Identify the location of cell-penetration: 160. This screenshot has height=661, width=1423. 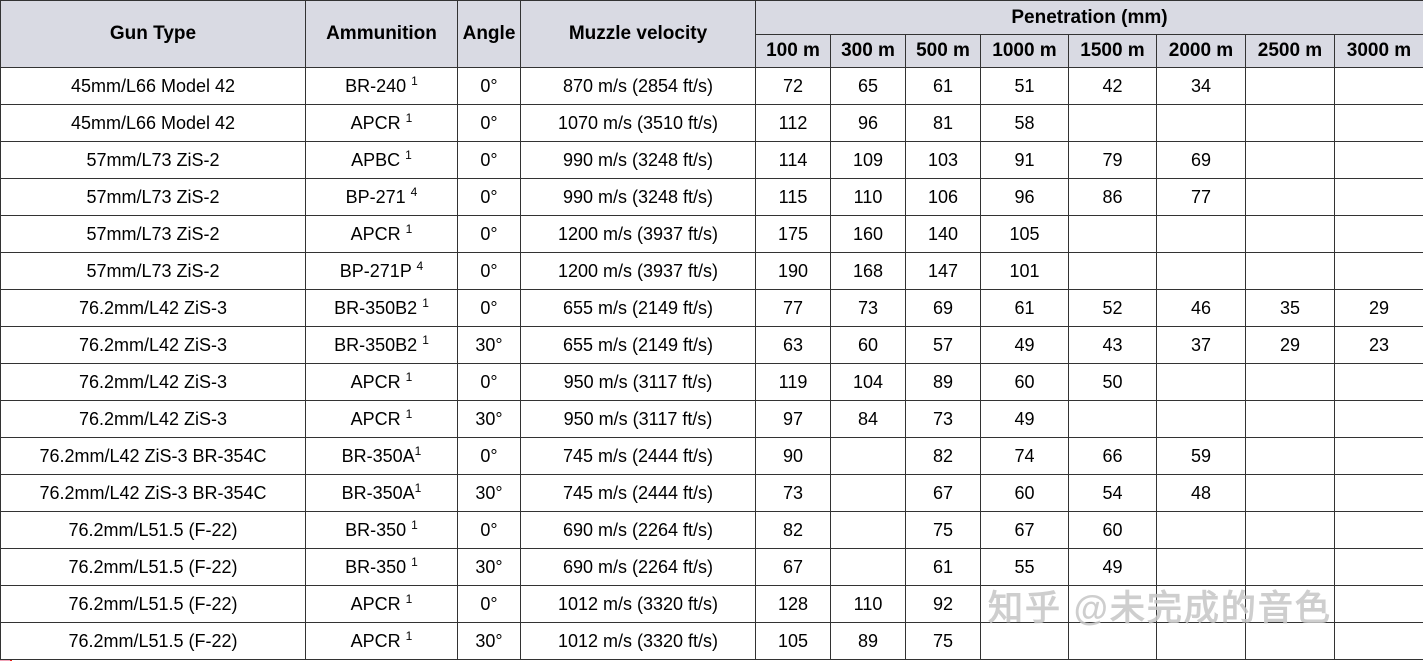
(868, 234).